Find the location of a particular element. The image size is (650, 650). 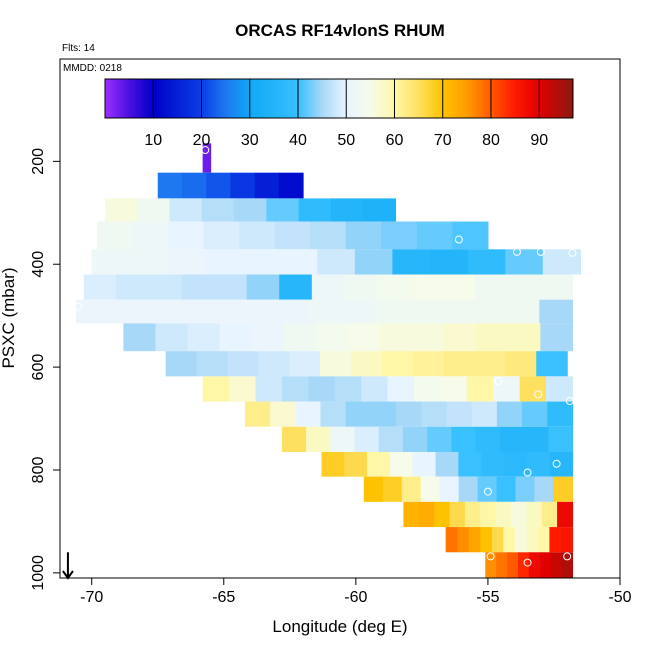

flights-label: Flts: 14 is located at coordinates (78, 48).